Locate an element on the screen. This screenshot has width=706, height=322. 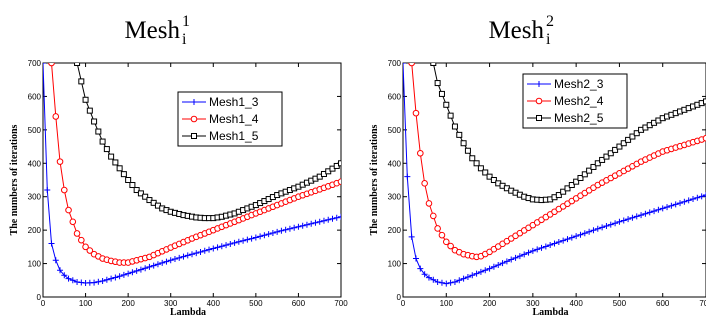
x-axis-label: Lambda is located at coordinates (188, 312).